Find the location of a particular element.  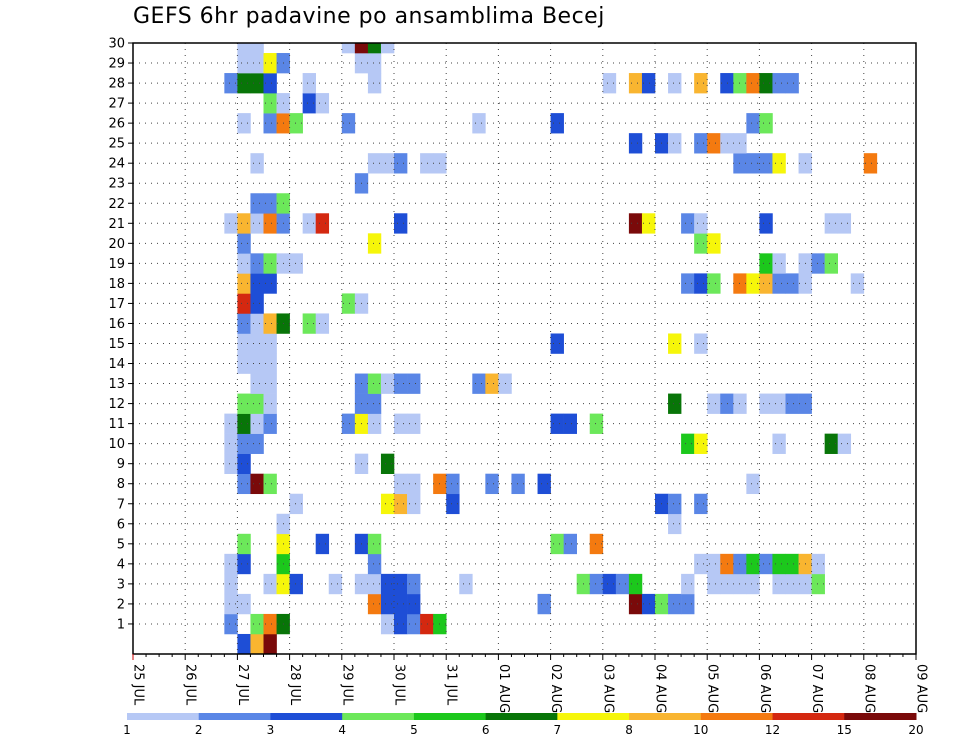

x-tick-label: 09 AUG is located at coordinates (921, 688).